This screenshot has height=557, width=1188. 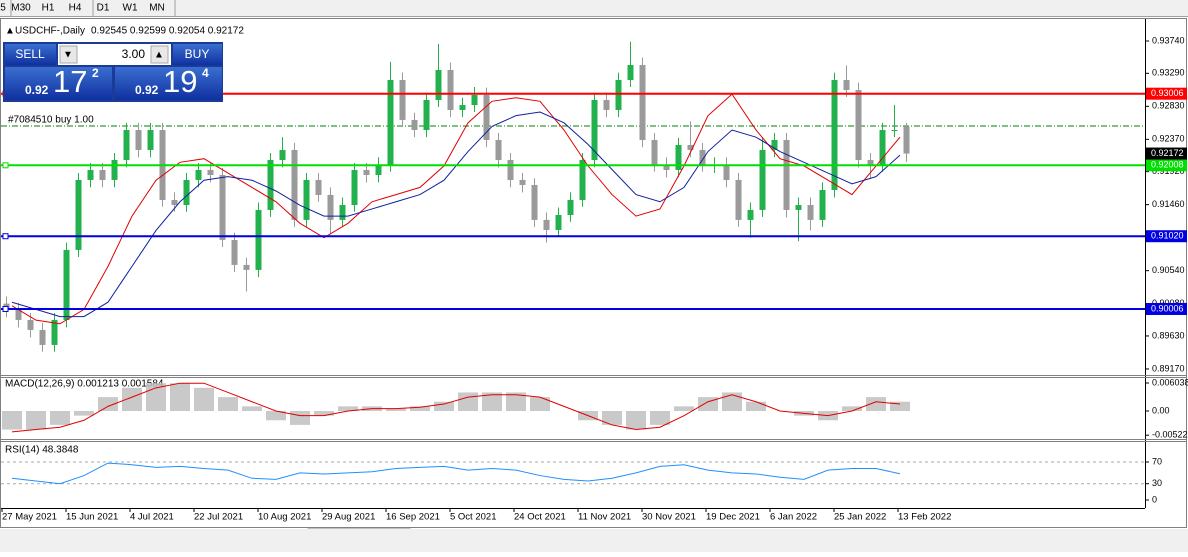 I want to click on buy-text: BUY, so click(x=197, y=54).